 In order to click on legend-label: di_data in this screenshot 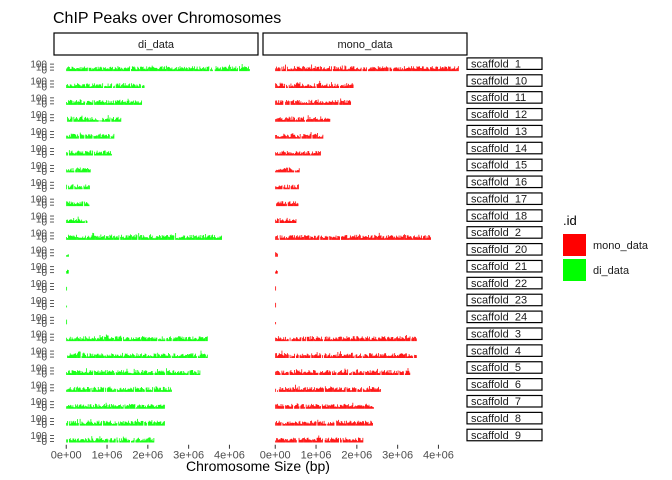, I will do `click(611, 271)`.